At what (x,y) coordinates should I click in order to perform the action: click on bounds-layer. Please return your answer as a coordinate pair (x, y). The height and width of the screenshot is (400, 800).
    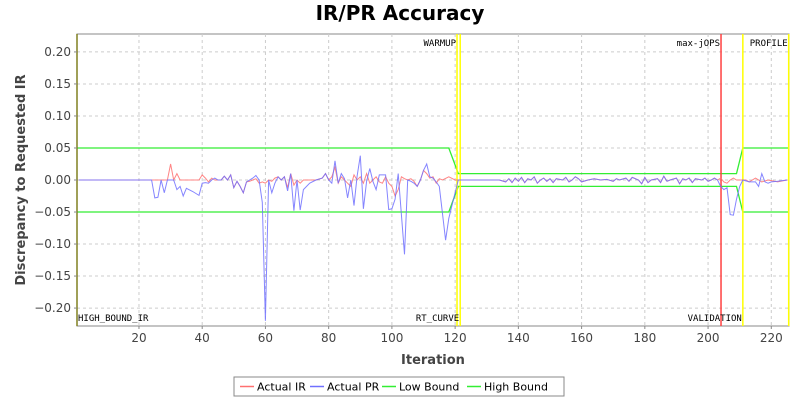
    Looking at the image, I should click on (433, 180).